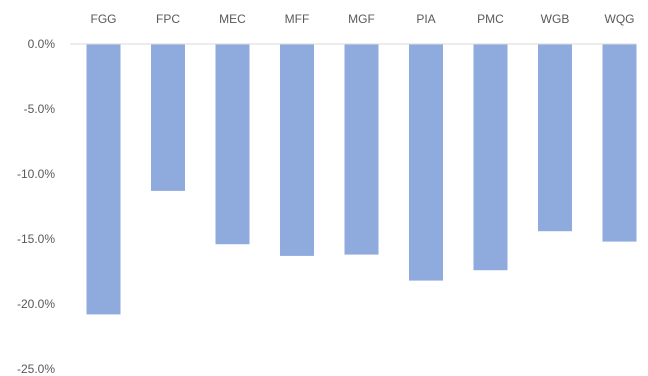 Image resolution: width=648 pixels, height=376 pixels. Describe the element at coordinates (490, 19) in the screenshot. I see `category-label-pmc: PMC` at that location.